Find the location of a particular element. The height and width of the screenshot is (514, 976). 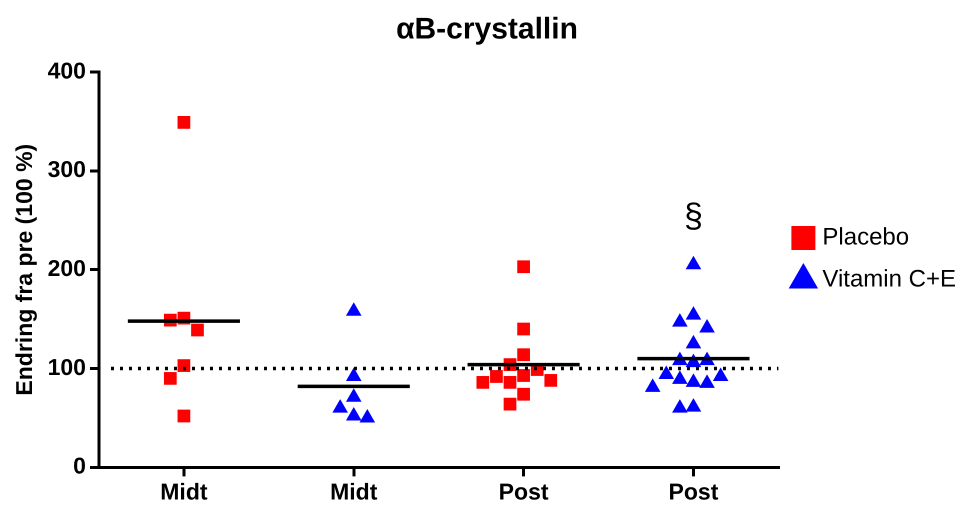

chart-title: αB-crystallin is located at coordinates (487, 29).